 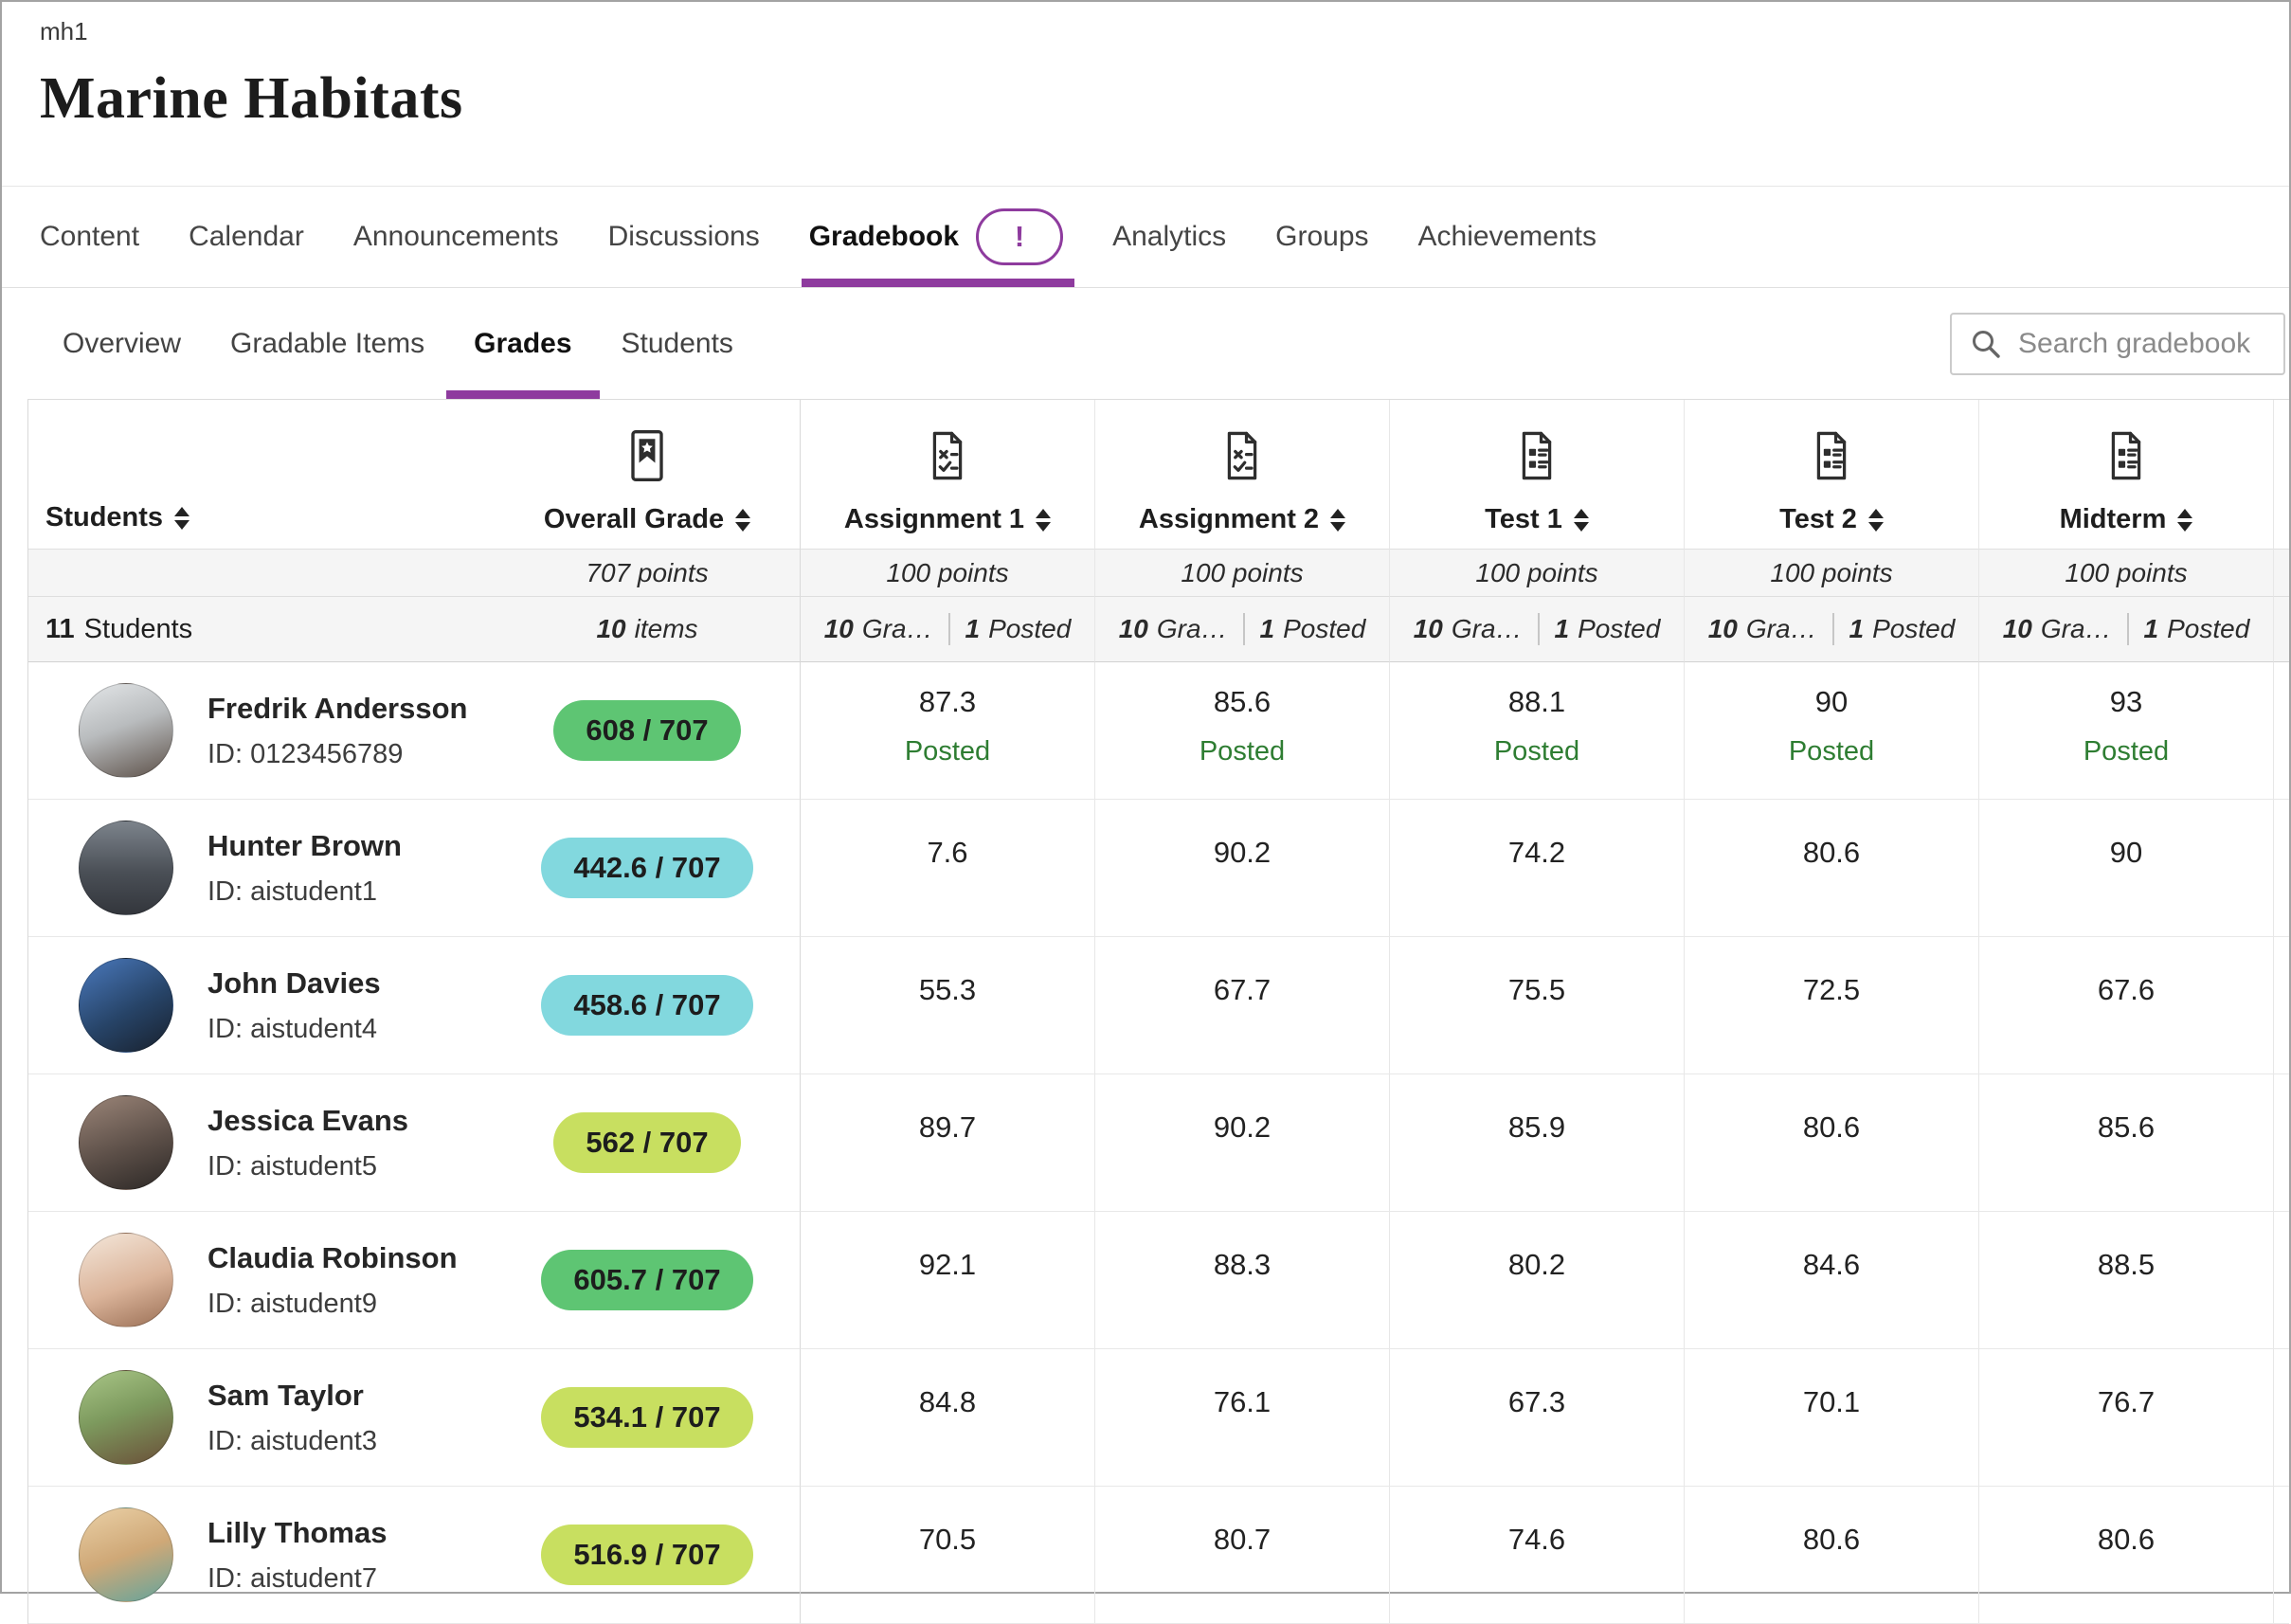 What do you see at coordinates (1537, 1280) in the screenshot?
I see `grade-cell: 80.2` at bounding box center [1537, 1280].